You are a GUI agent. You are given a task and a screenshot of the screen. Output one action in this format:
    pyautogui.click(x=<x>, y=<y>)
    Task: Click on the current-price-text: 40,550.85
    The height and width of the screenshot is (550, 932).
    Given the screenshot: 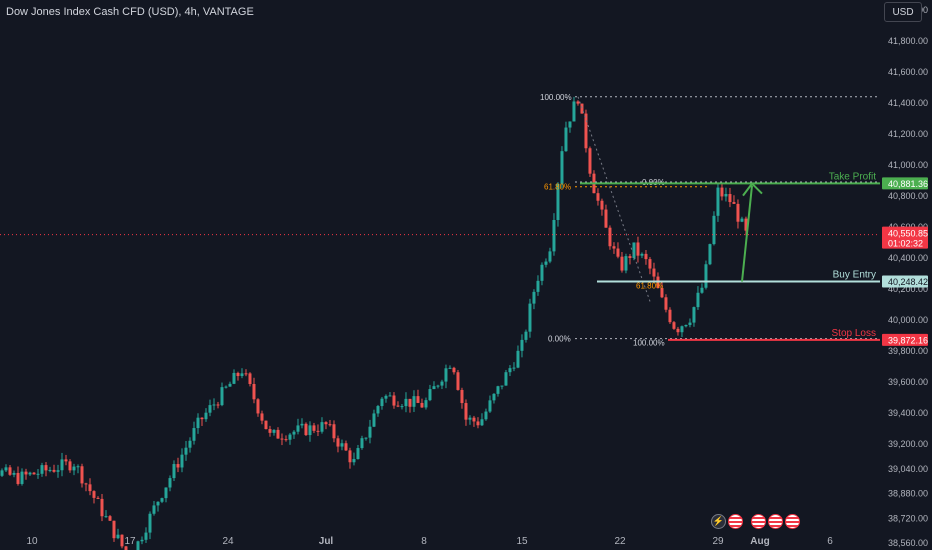 What is the action you would take?
    pyautogui.click(x=908, y=234)
    